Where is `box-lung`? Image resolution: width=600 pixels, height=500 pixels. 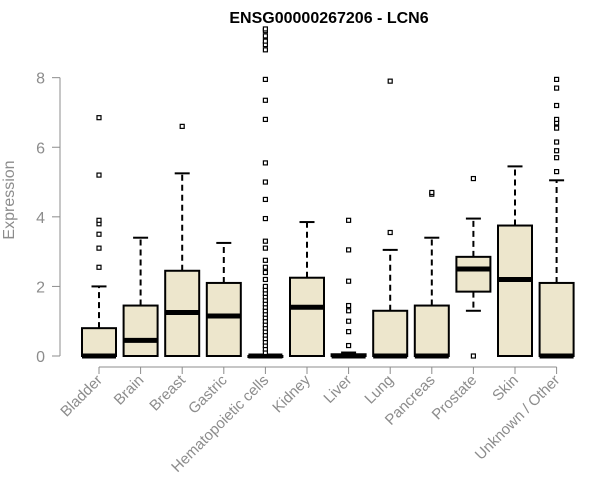 box-lung is located at coordinates (390, 218).